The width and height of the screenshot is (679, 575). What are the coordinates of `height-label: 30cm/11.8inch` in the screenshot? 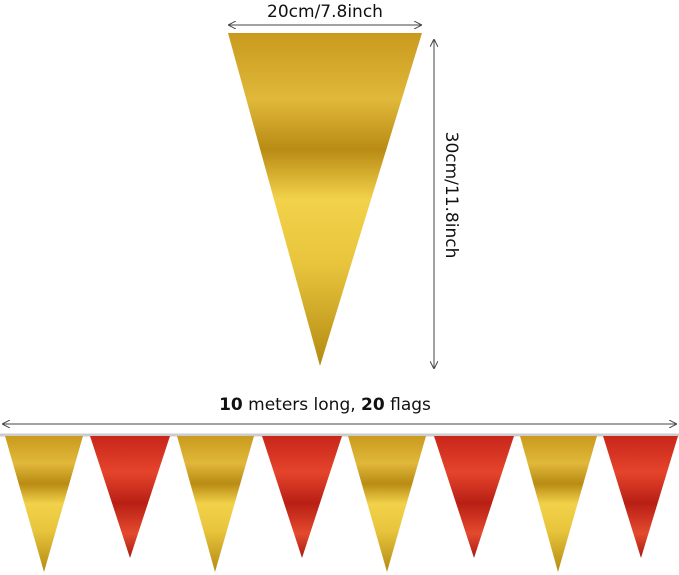 It's located at (451, 195).